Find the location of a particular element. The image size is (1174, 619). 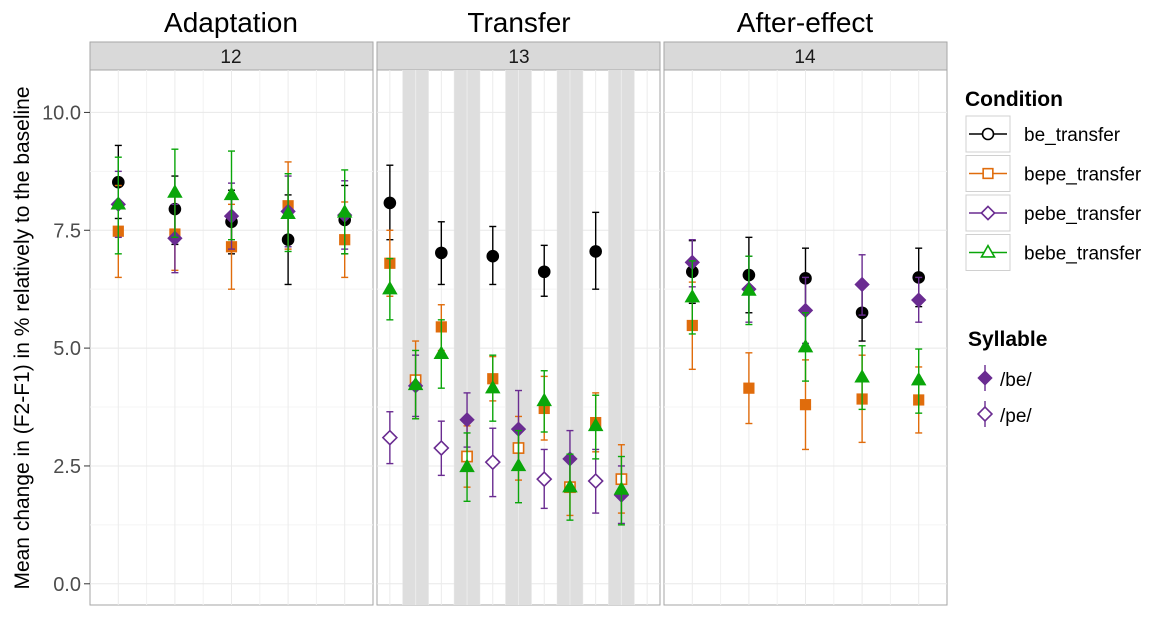

legend-label-be_transfer: be_transfer is located at coordinates (1072, 135).